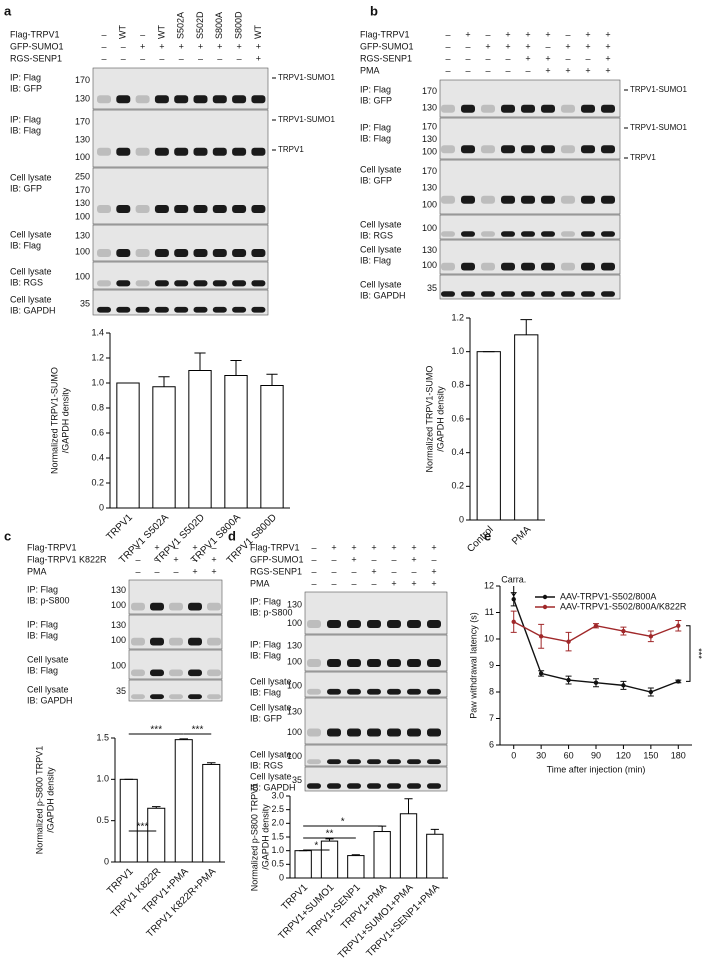 The image size is (704, 974). Describe the element at coordinates (429, 171) in the screenshot. I see `mw-marker: 170` at that location.